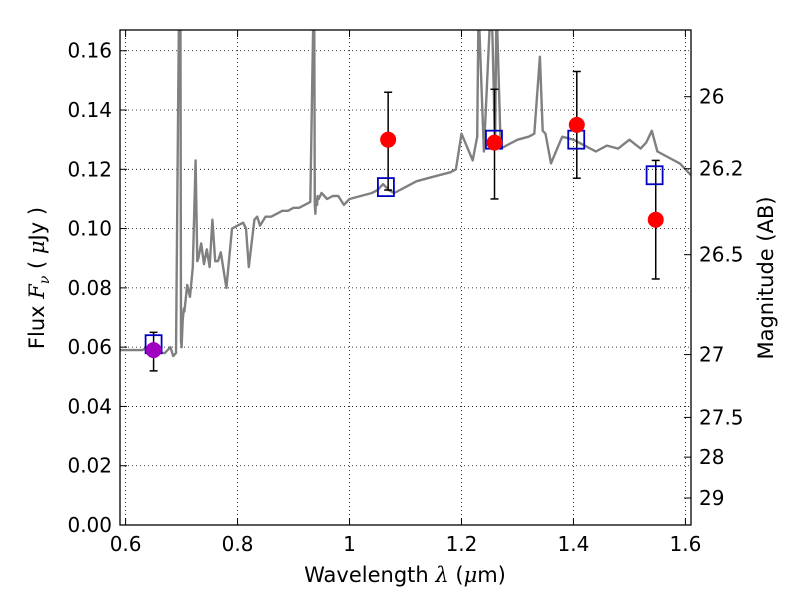 Image resolution: width=800 pixels, height=600 pixels. What do you see at coordinates (721, 417) in the screenshot?
I see `y2-tick-label: 27.5` at bounding box center [721, 417].